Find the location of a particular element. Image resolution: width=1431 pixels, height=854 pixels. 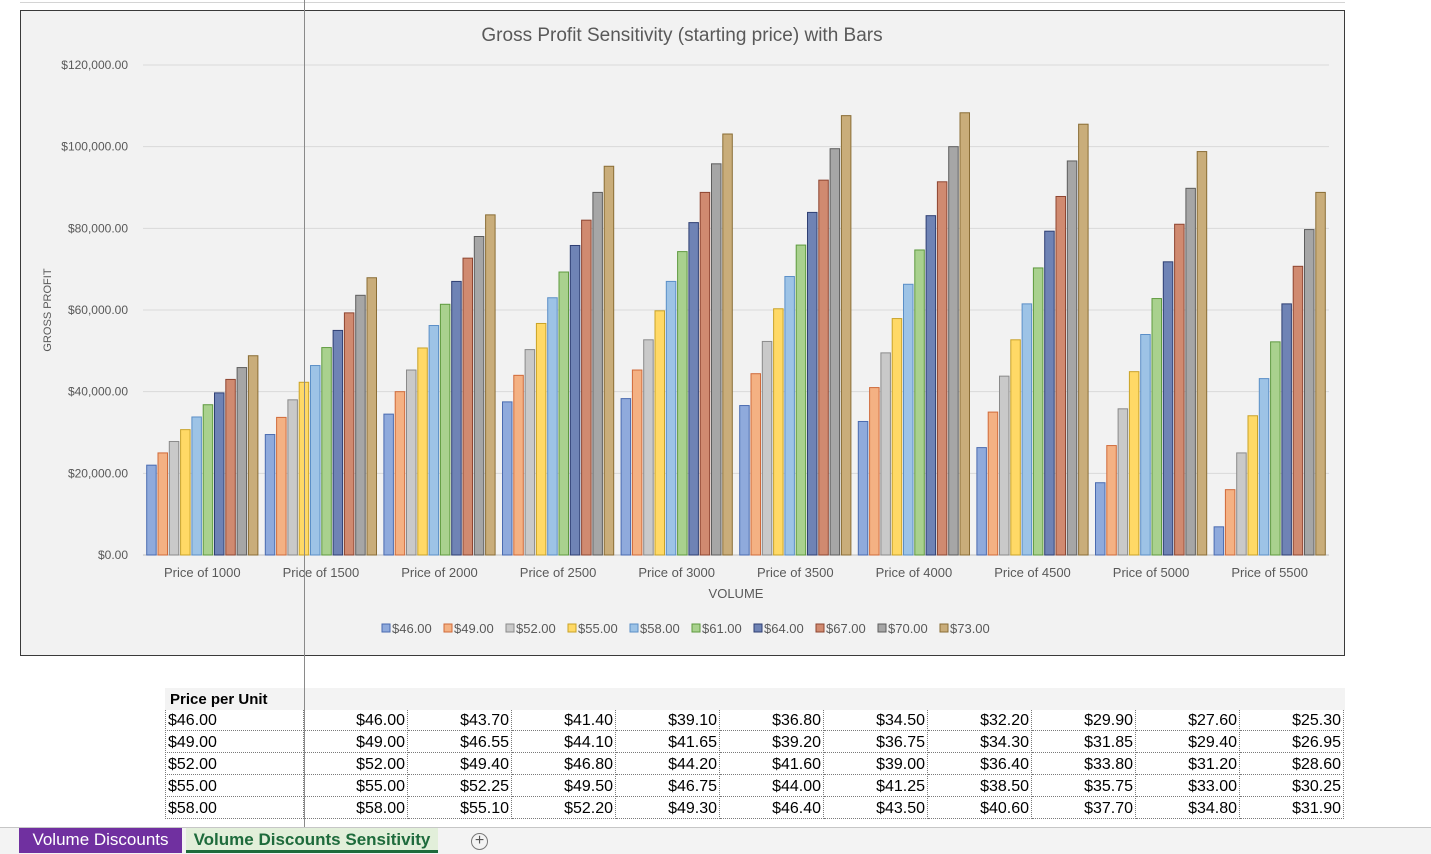

legend-label: $67.00 is located at coordinates (846, 628).